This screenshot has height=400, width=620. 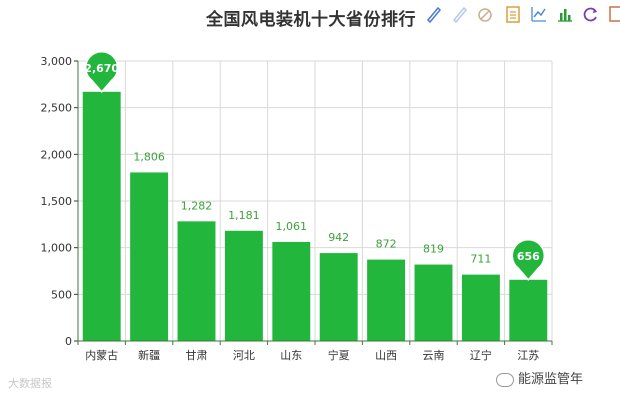 What do you see at coordinates (338, 237) in the screenshot?
I see `bar-value-label: 942` at bounding box center [338, 237].